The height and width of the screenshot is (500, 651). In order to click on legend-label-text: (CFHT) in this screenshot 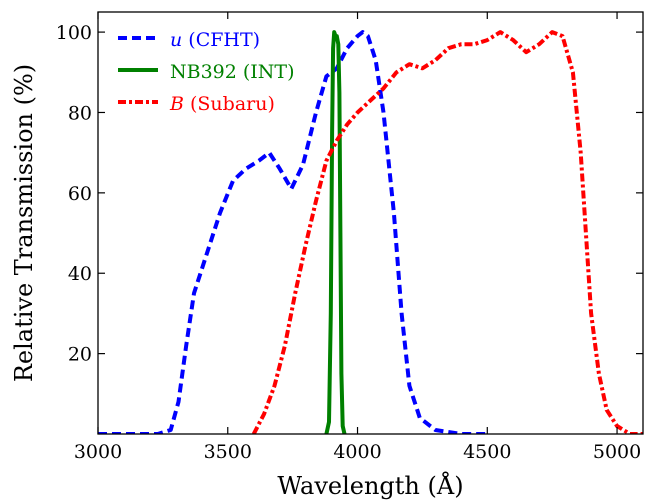, I will do `click(221, 40)`.